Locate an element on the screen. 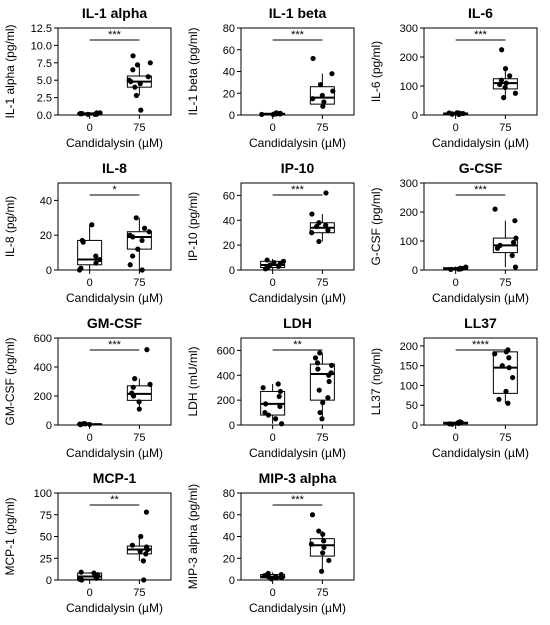 The image size is (550, 625). y-axis-label: G-CSF (pg/ml) is located at coordinates (376, 226).